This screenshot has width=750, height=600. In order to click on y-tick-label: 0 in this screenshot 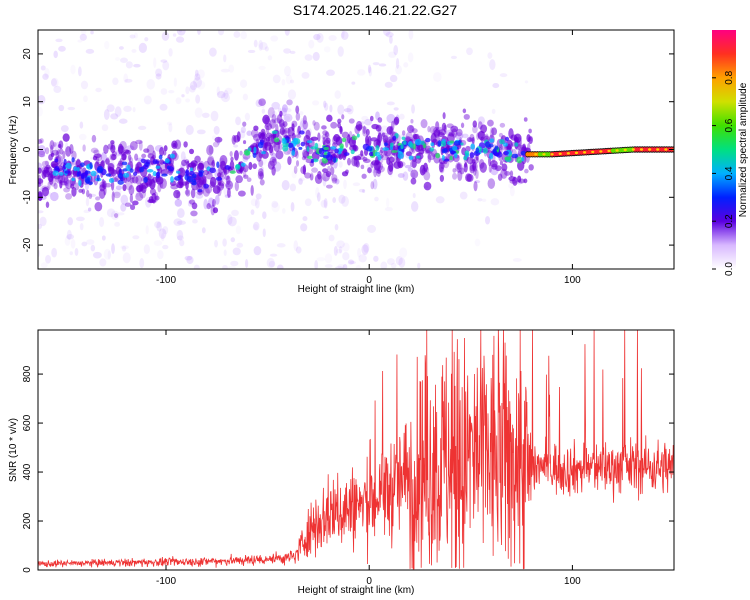, I will do `click(27, 570)`.